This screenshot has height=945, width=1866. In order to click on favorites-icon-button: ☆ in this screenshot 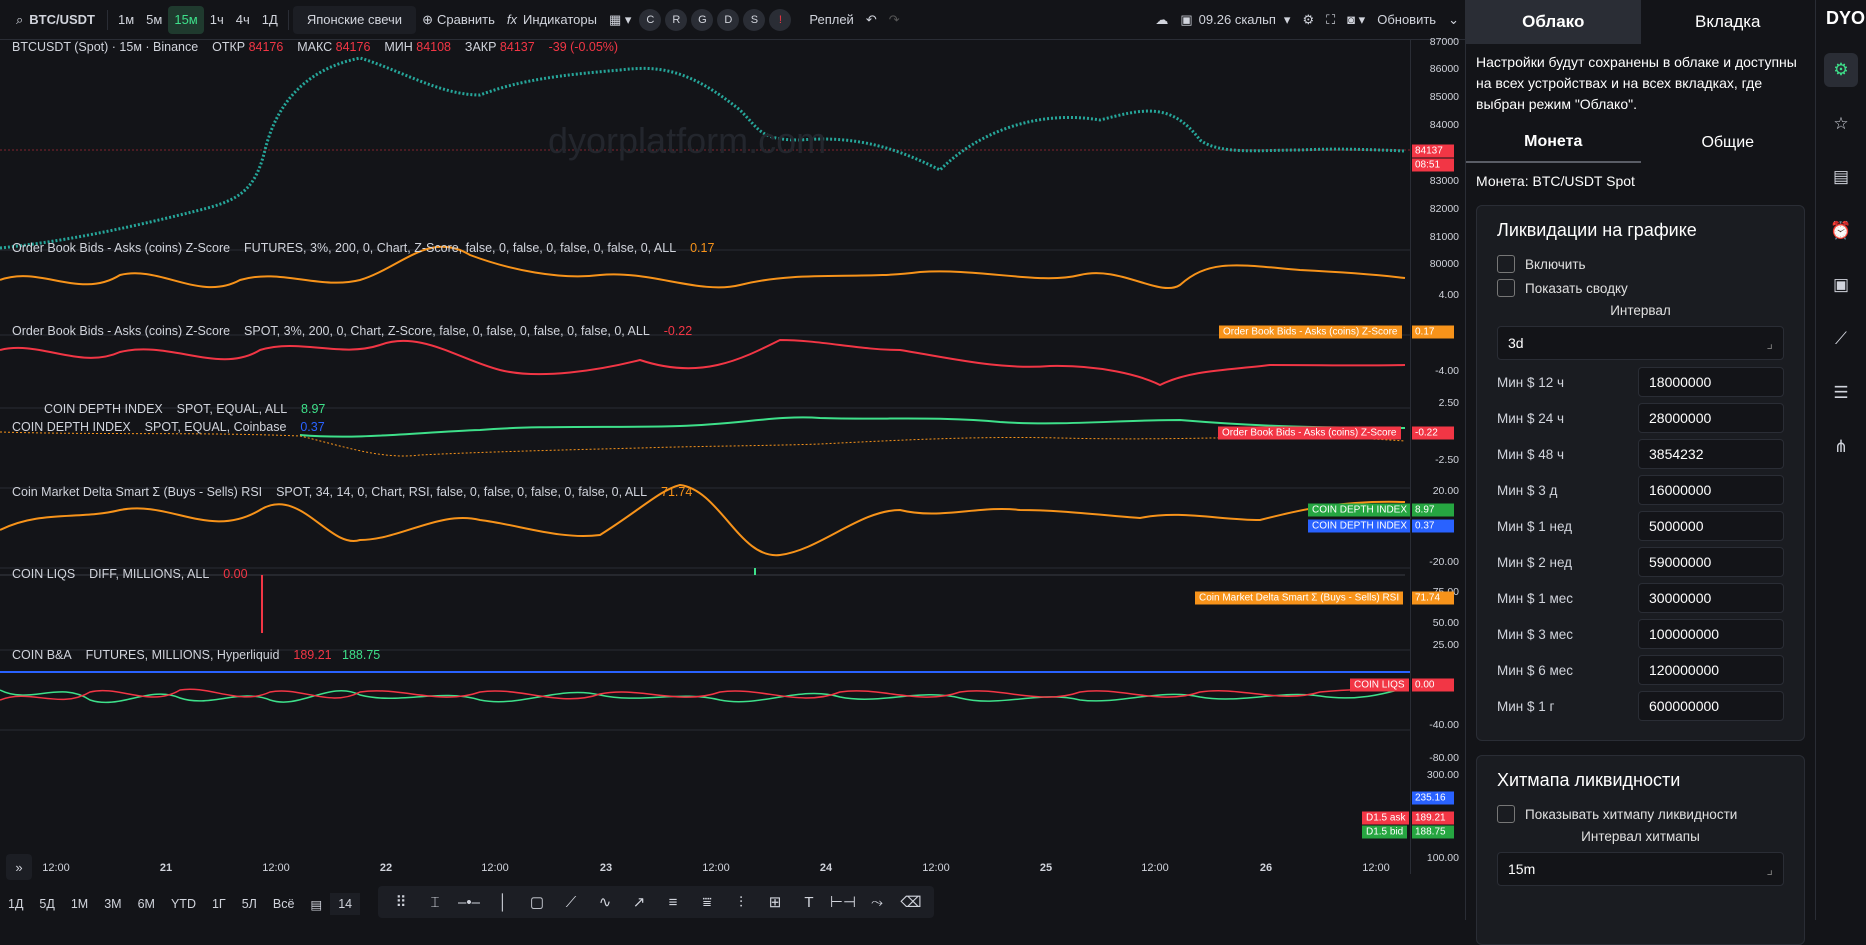, I will do `click(1841, 124)`.